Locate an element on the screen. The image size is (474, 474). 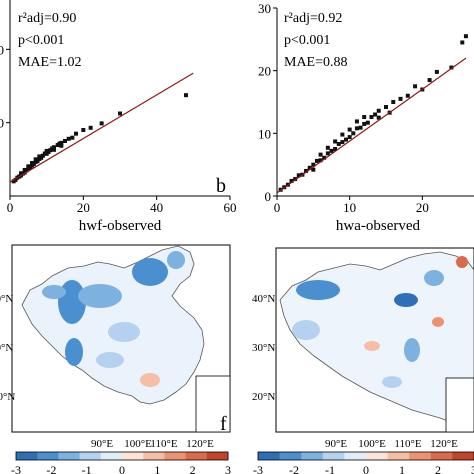
hwf-x-tick-label: 20 is located at coordinates (83, 207).